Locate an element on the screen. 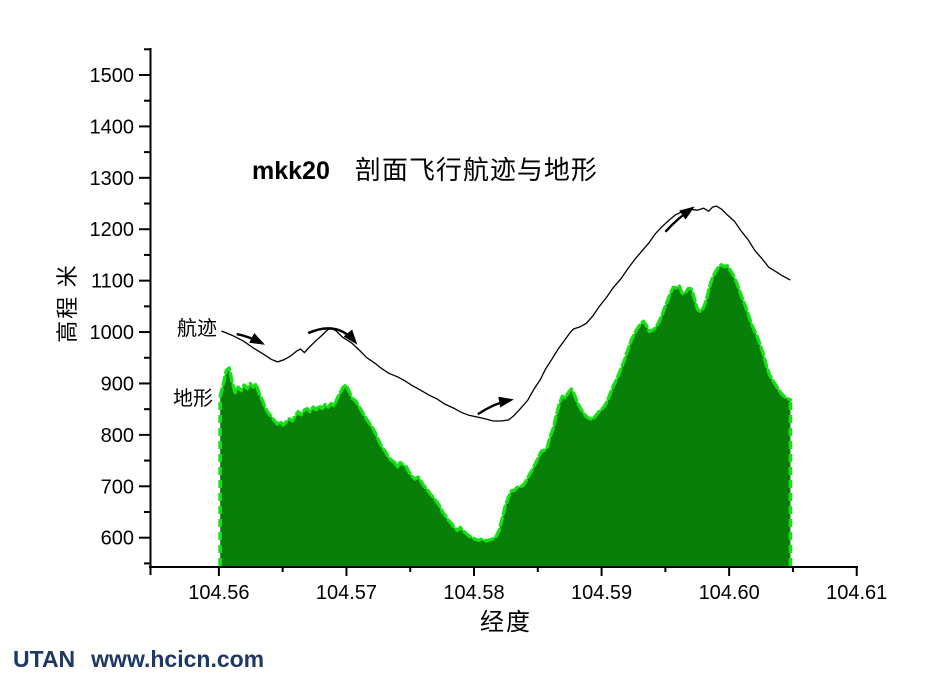 This screenshot has width=939, height=688. x-tick-label: 104.57 is located at coordinates (346, 593).